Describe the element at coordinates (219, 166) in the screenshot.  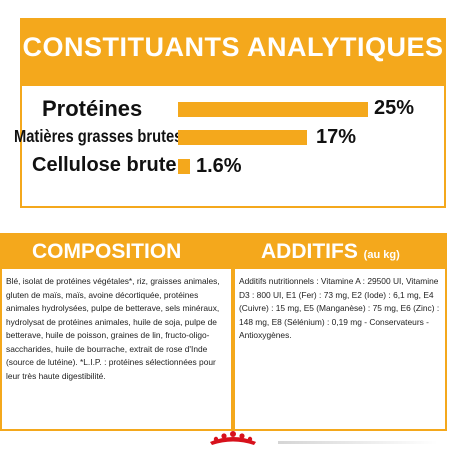
I see `row-value-cellulose: 1.6%` at that location.